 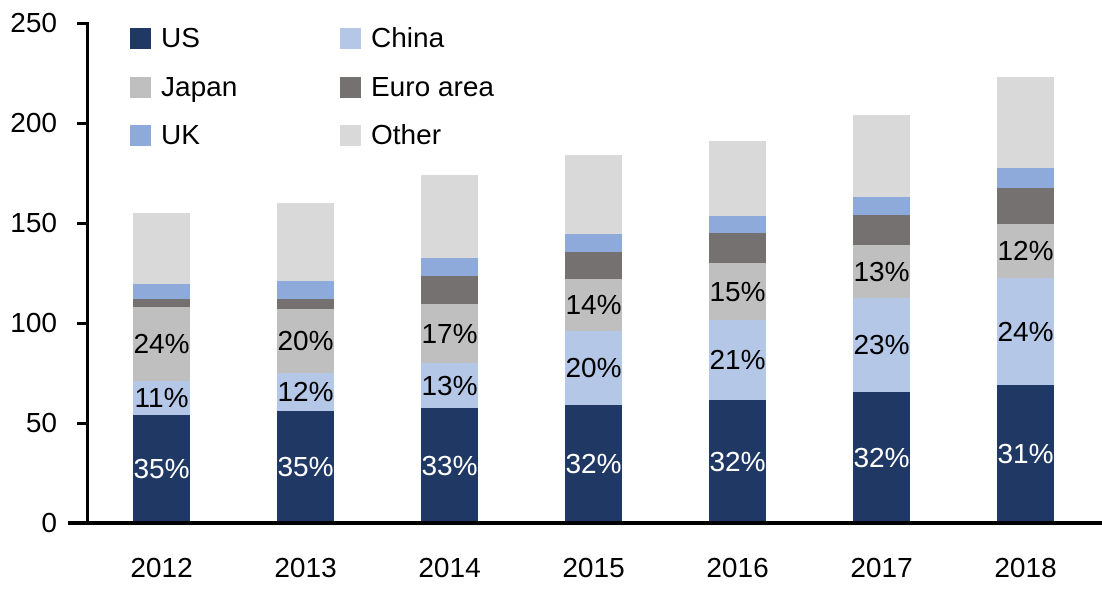 I want to click on y-axis-tick-label: 150, so click(x=33, y=222).